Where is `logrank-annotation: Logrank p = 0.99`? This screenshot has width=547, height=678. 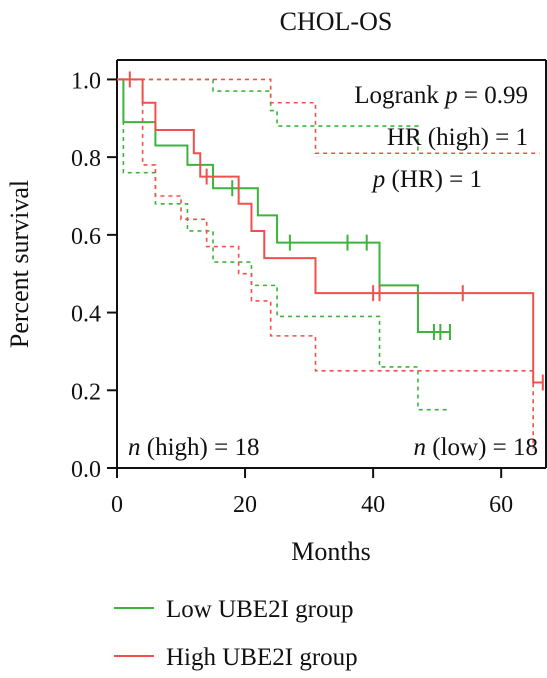 logrank-annotation: Logrank p = 0.99 is located at coordinates (441, 95).